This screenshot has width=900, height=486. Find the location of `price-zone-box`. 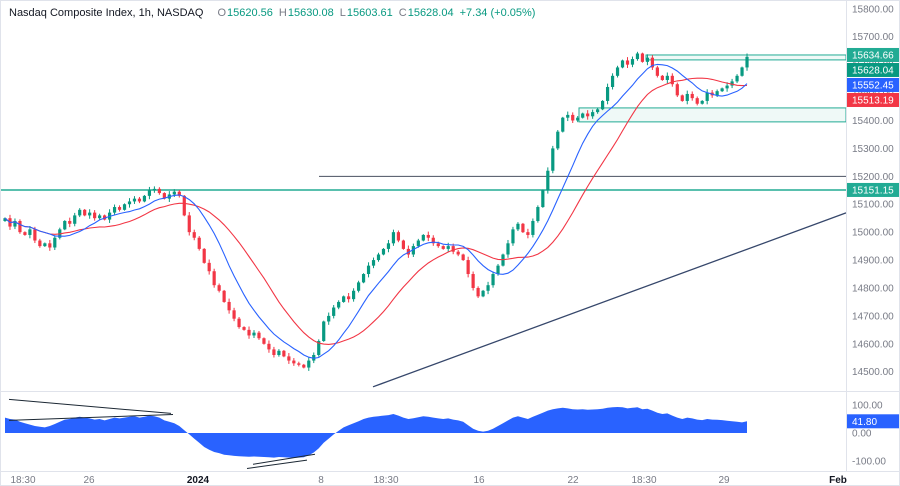

price-zone-box is located at coordinates (712, 115).